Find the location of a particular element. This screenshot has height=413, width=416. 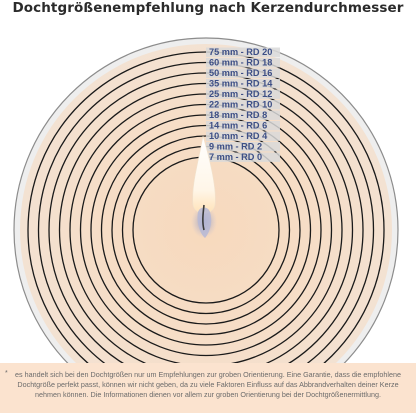

size-label-60mm: 60 mm - RD 18 is located at coordinates (243, 63).